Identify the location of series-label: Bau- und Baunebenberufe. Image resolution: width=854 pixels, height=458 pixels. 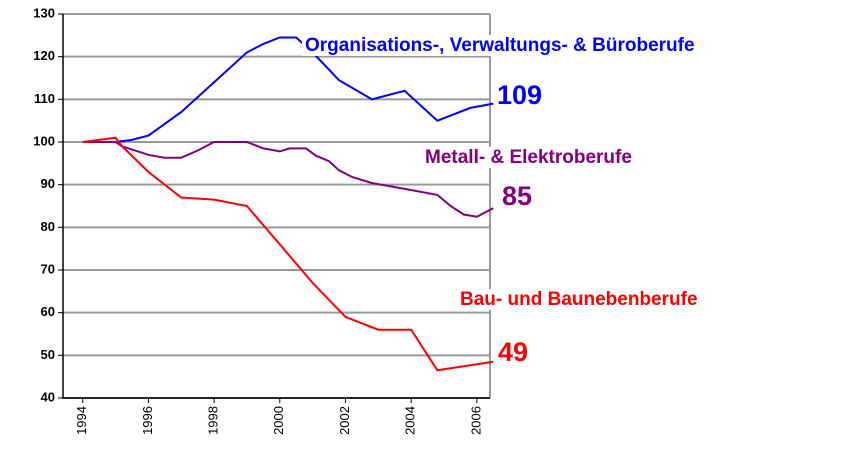
(579, 299).